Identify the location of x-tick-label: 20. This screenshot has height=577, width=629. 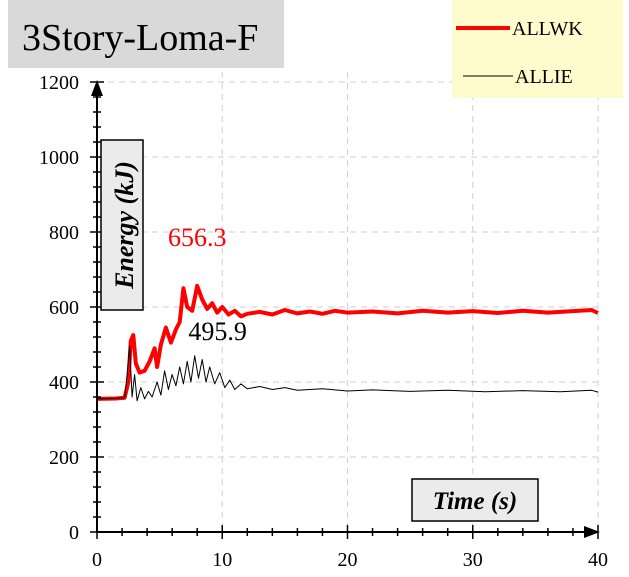
(348, 560).